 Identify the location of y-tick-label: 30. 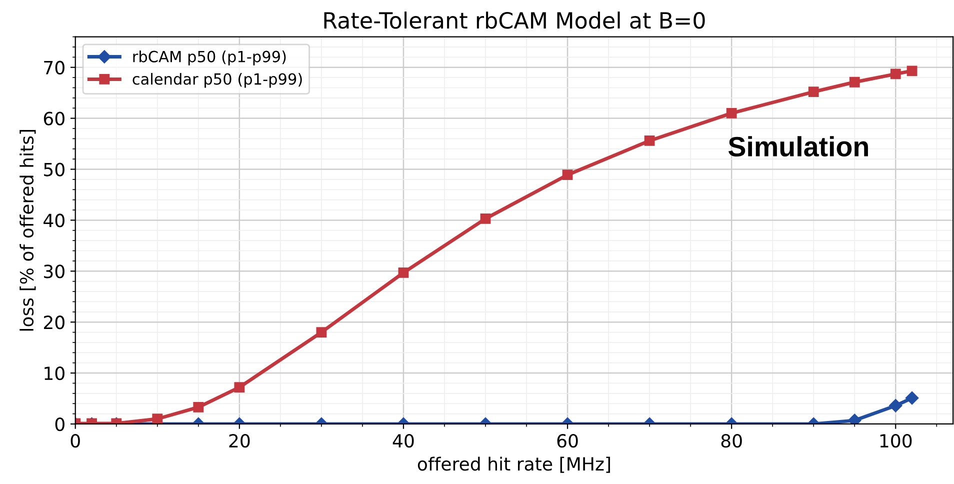
(54, 271).